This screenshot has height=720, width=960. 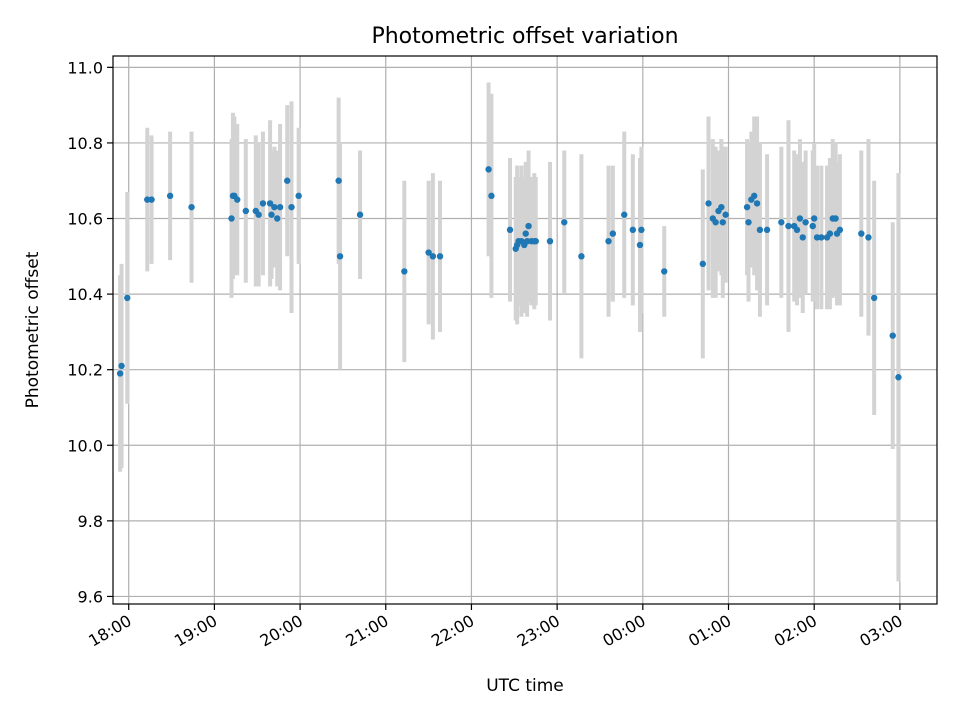 I want to click on x-axis-label: UTC time, so click(x=525, y=686).